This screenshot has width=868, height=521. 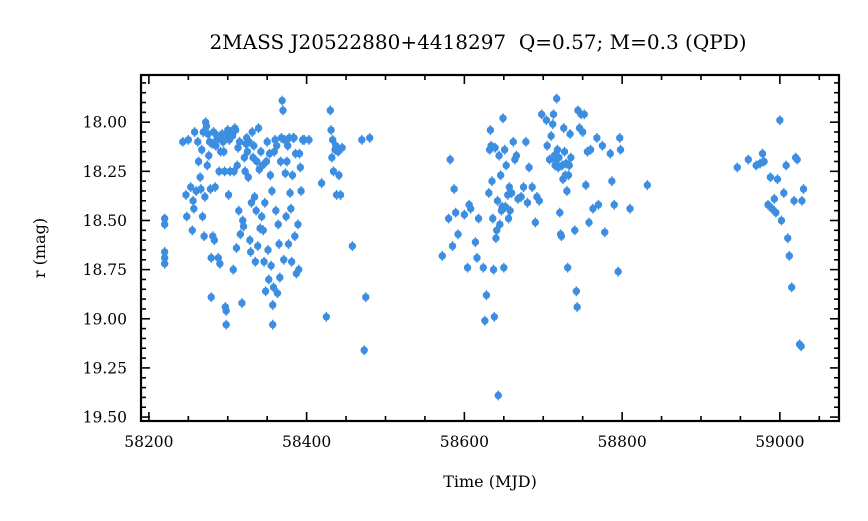 I want to click on y-tick-label: 18.00, so click(x=105, y=123).